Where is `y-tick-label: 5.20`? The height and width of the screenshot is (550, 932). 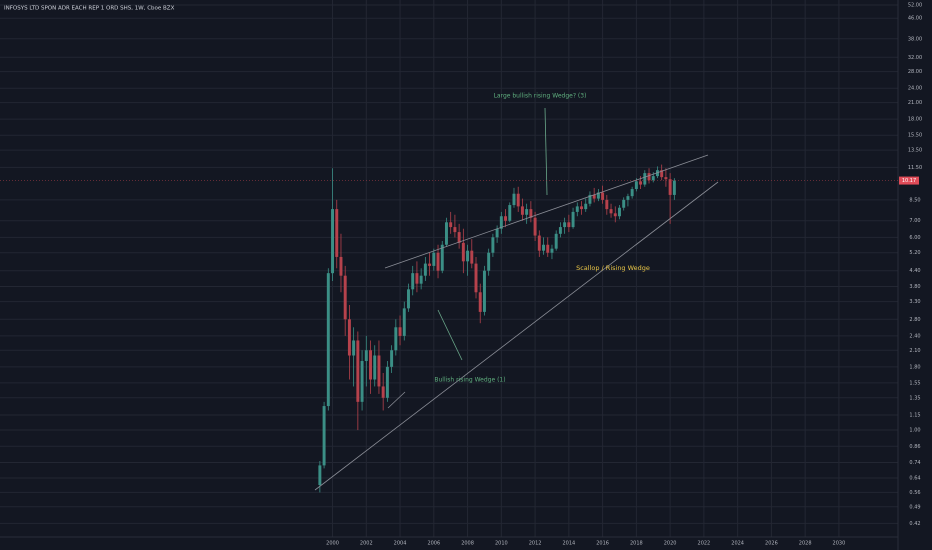
y-tick-label: 5.20 is located at coordinates (914, 253).